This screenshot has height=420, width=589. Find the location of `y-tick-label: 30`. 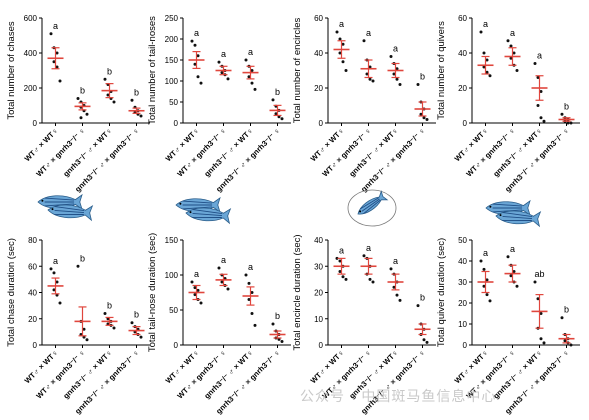

y-tick-label: 30 is located at coordinates (318, 266).